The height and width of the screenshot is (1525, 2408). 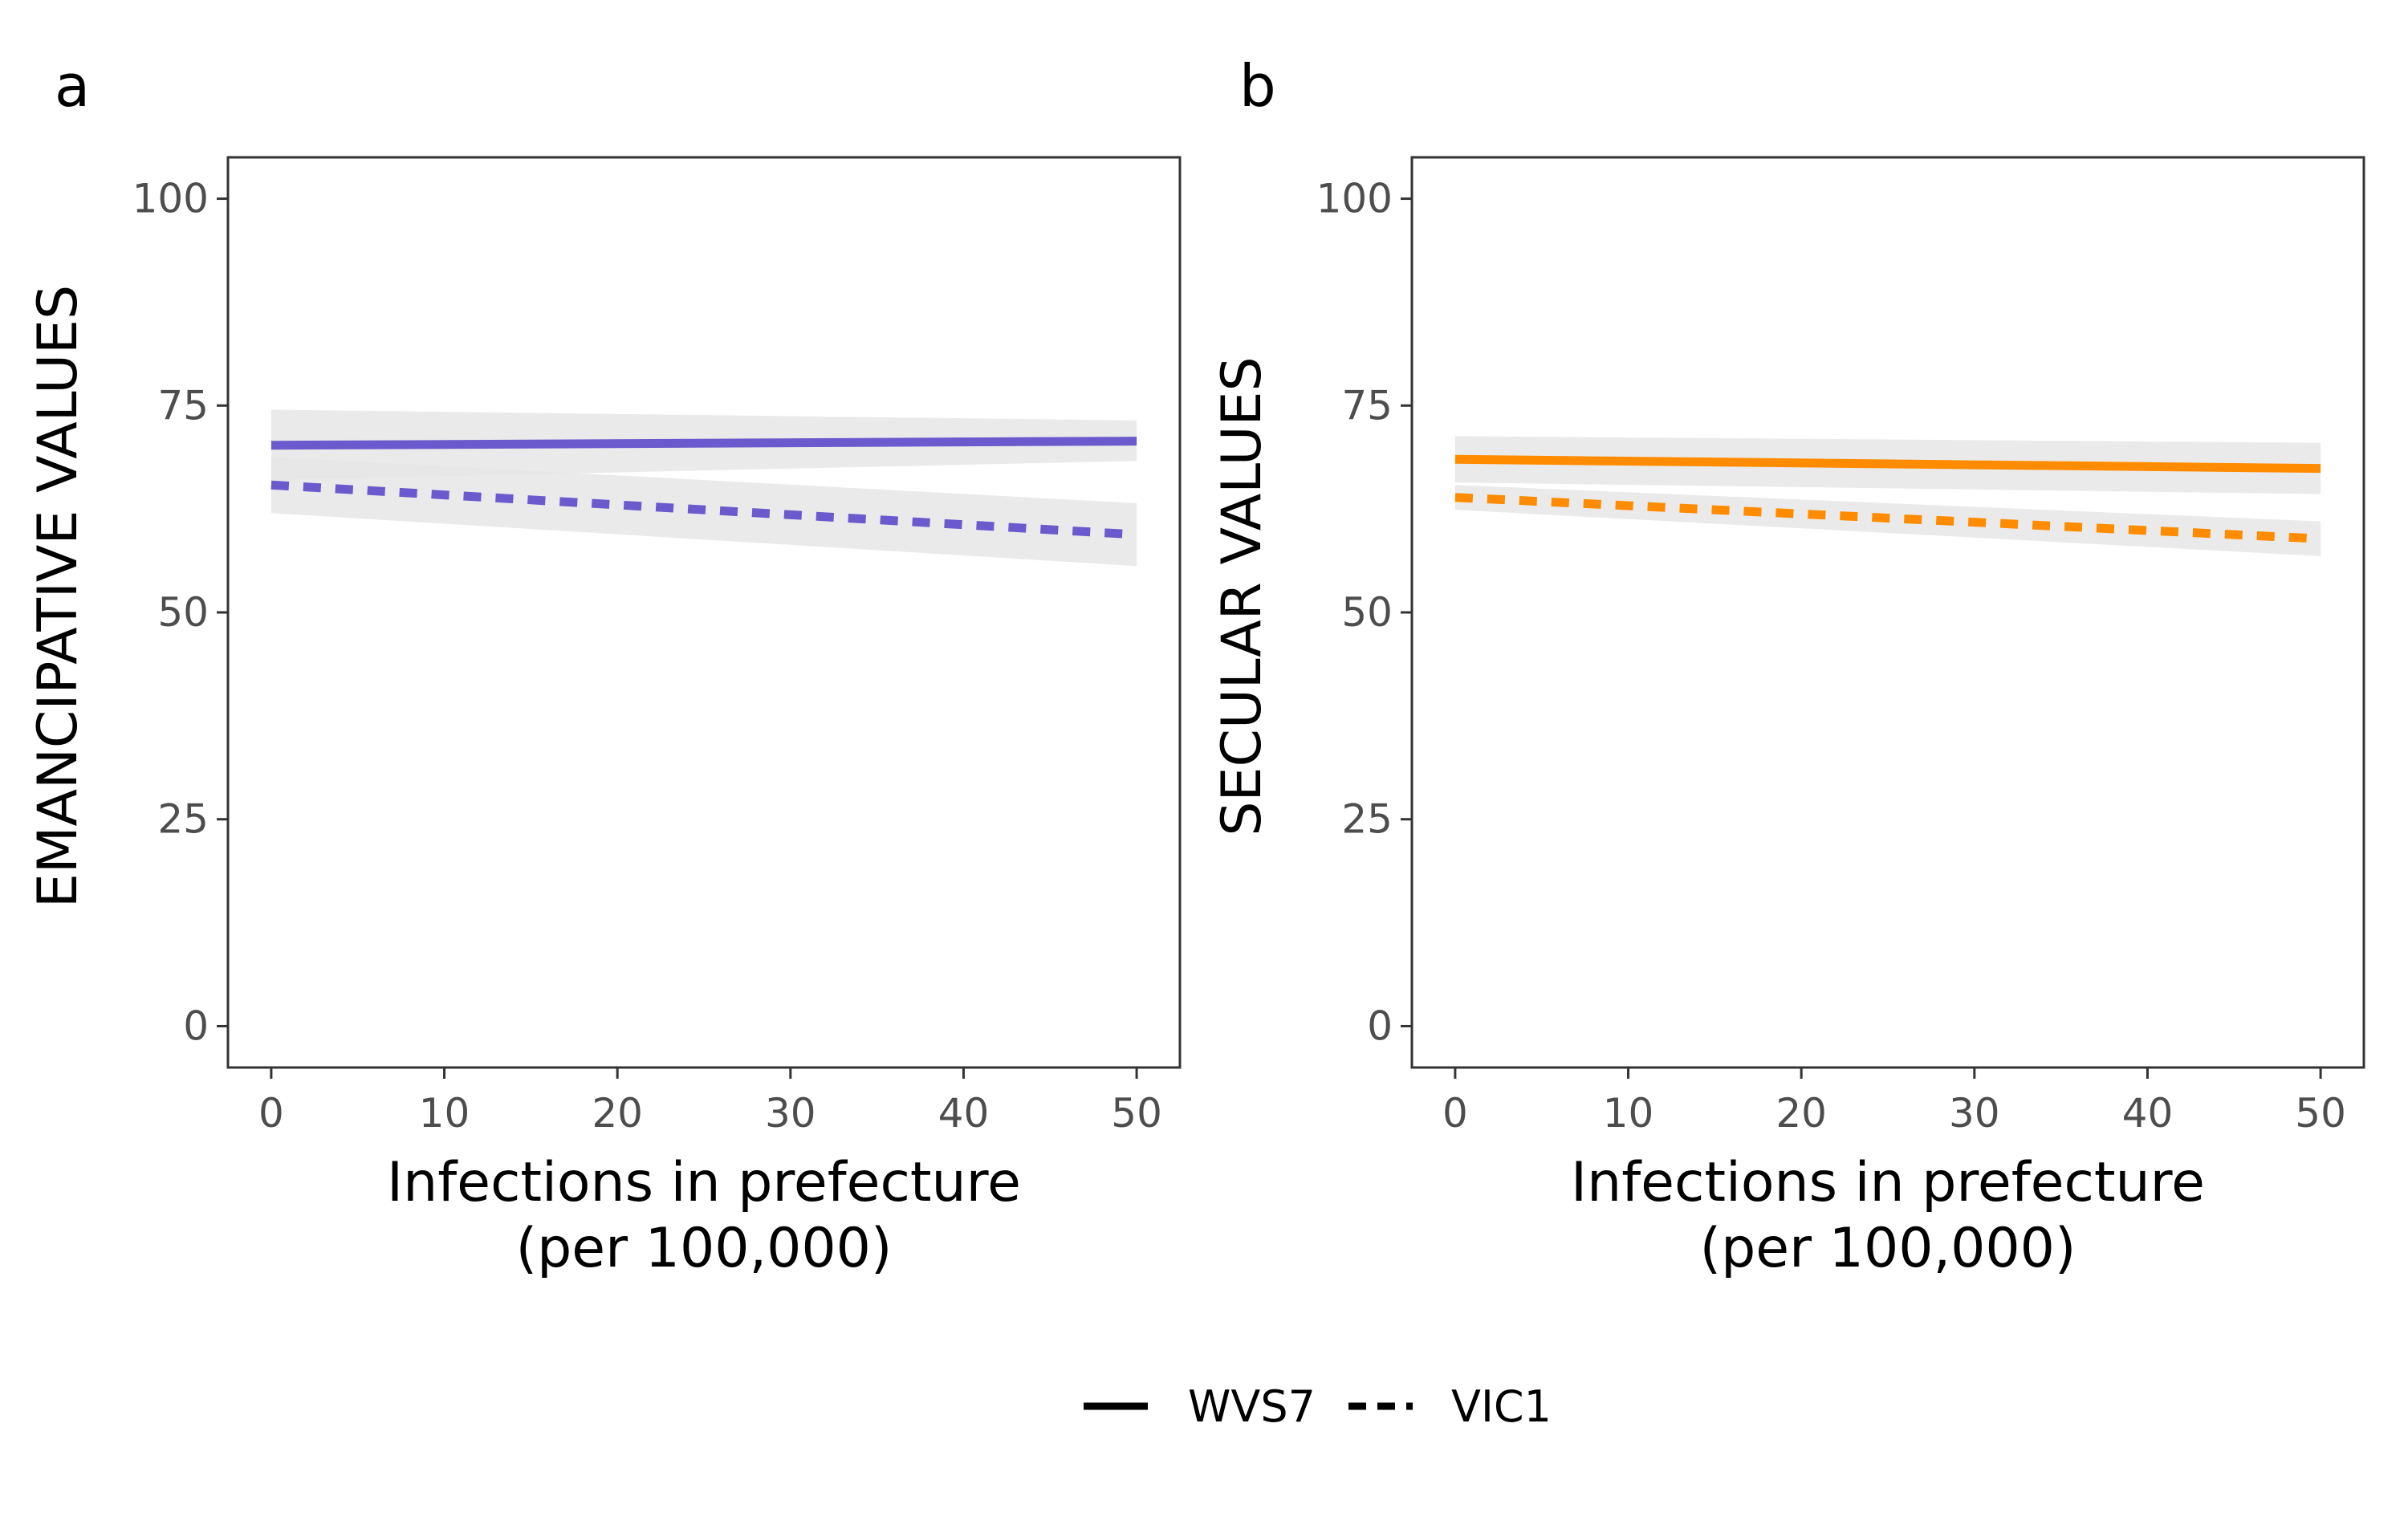 What do you see at coordinates (1242, 596) in the screenshot?
I see `y-axis-title: SECULAR VALUES` at bounding box center [1242, 596].